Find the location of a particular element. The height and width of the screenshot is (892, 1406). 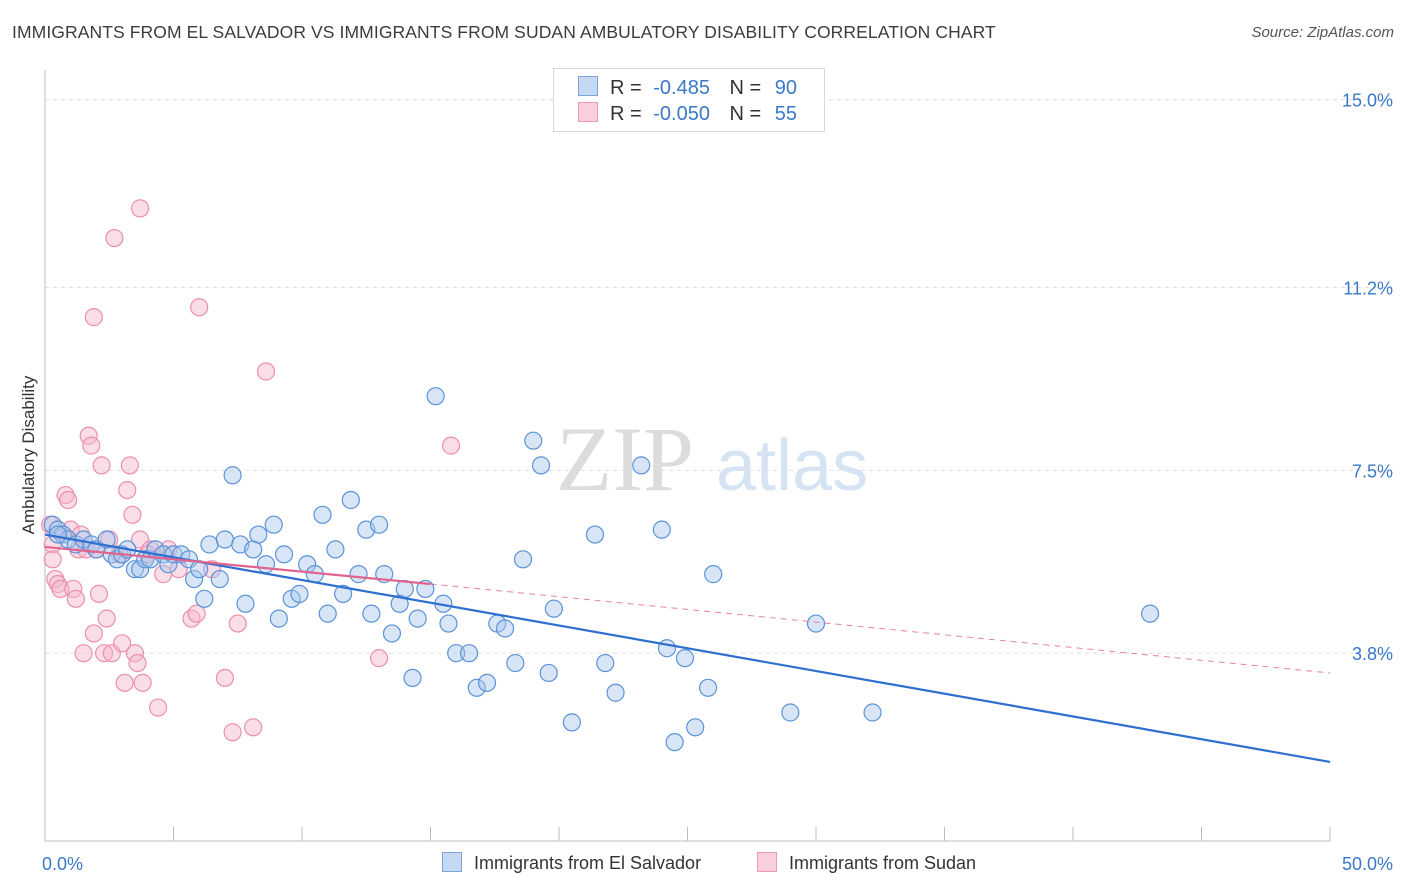

x-tick-label-max: 50.0% is located at coordinates (1367, 864).